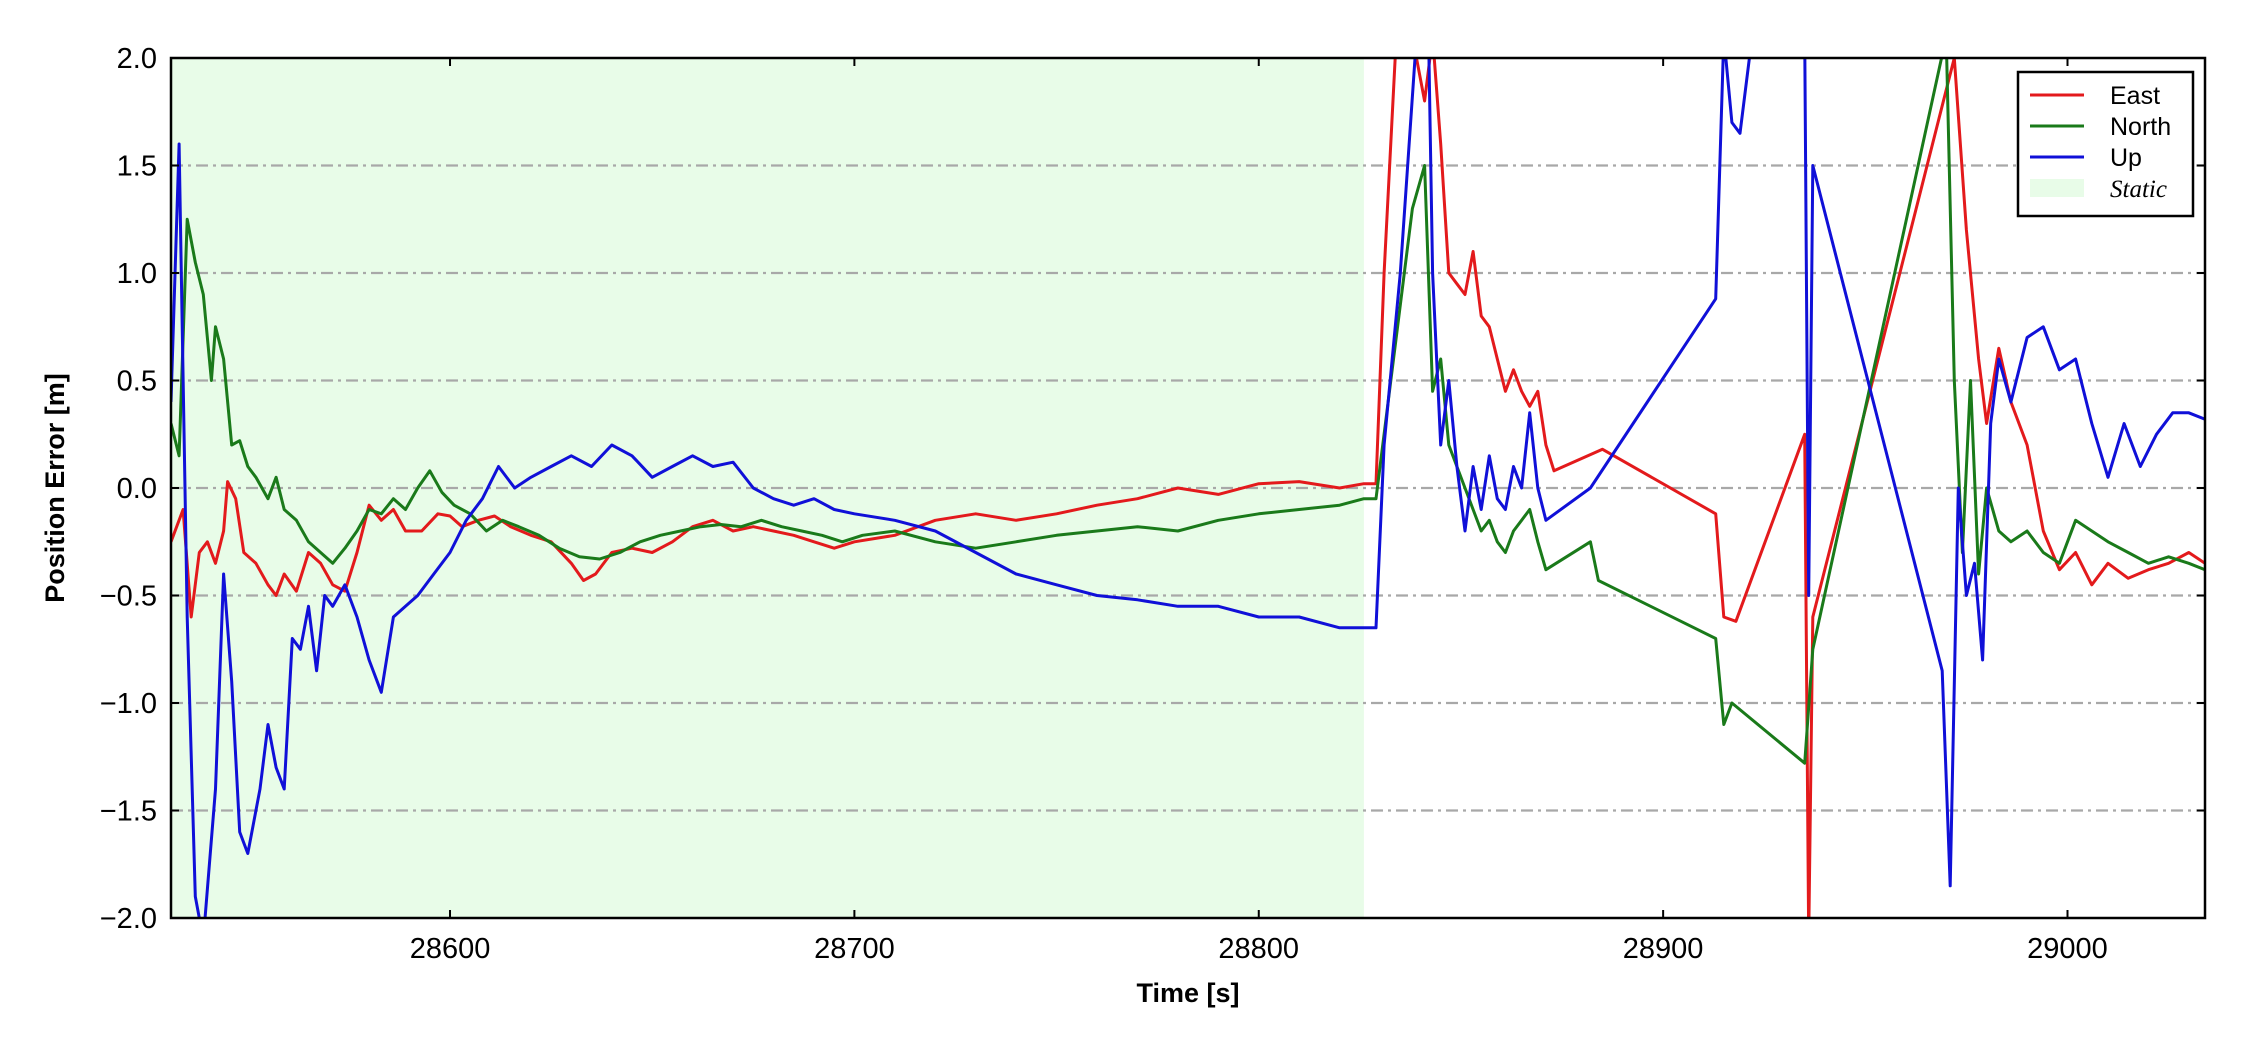 The width and height of the screenshot is (2250, 1050). Describe the element at coordinates (2138, 189) in the screenshot. I see `legend-label-static: Static` at that location.